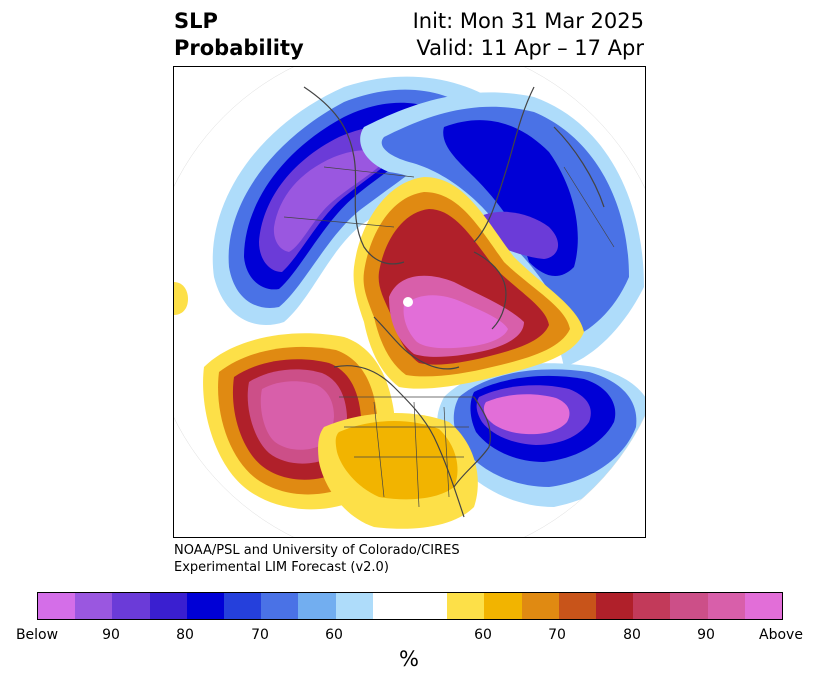  What do you see at coordinates (541, 435) in the screenshot?
I see `negative-region-atlantic` at bounding box center [541, 435].